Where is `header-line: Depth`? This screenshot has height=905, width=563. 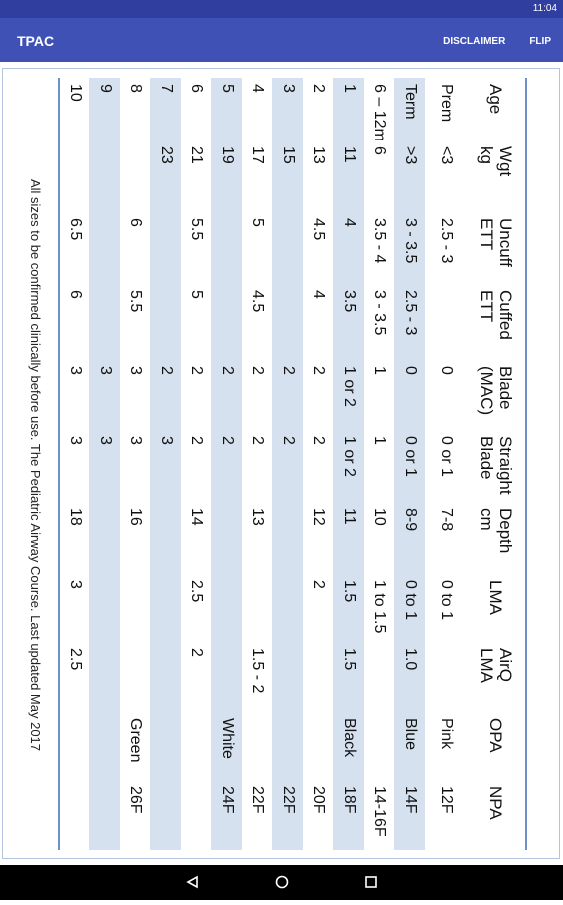
header-line: Depth is located at coordinates (505, 531).